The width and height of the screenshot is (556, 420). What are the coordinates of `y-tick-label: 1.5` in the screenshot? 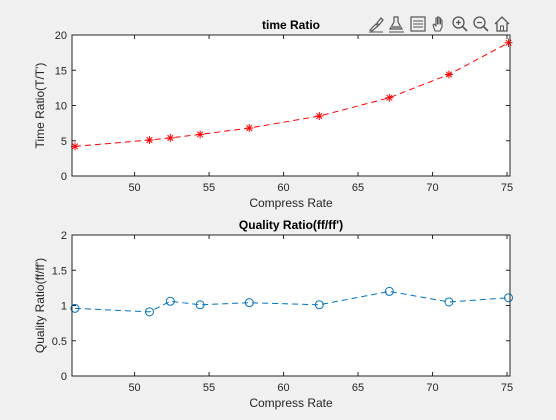 It's located at (59, 271).